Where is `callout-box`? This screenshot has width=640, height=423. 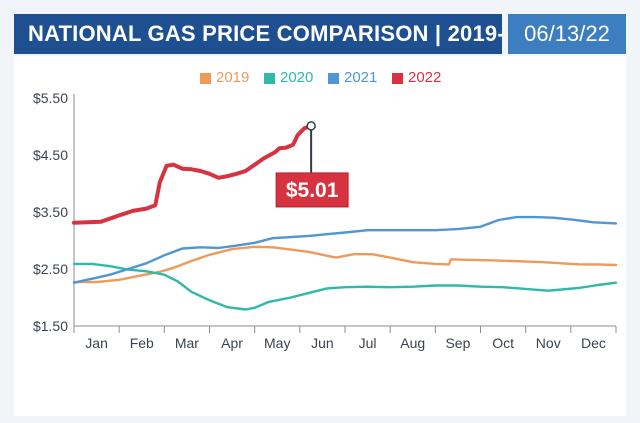
callout-box is located at coordinates (312, 190).